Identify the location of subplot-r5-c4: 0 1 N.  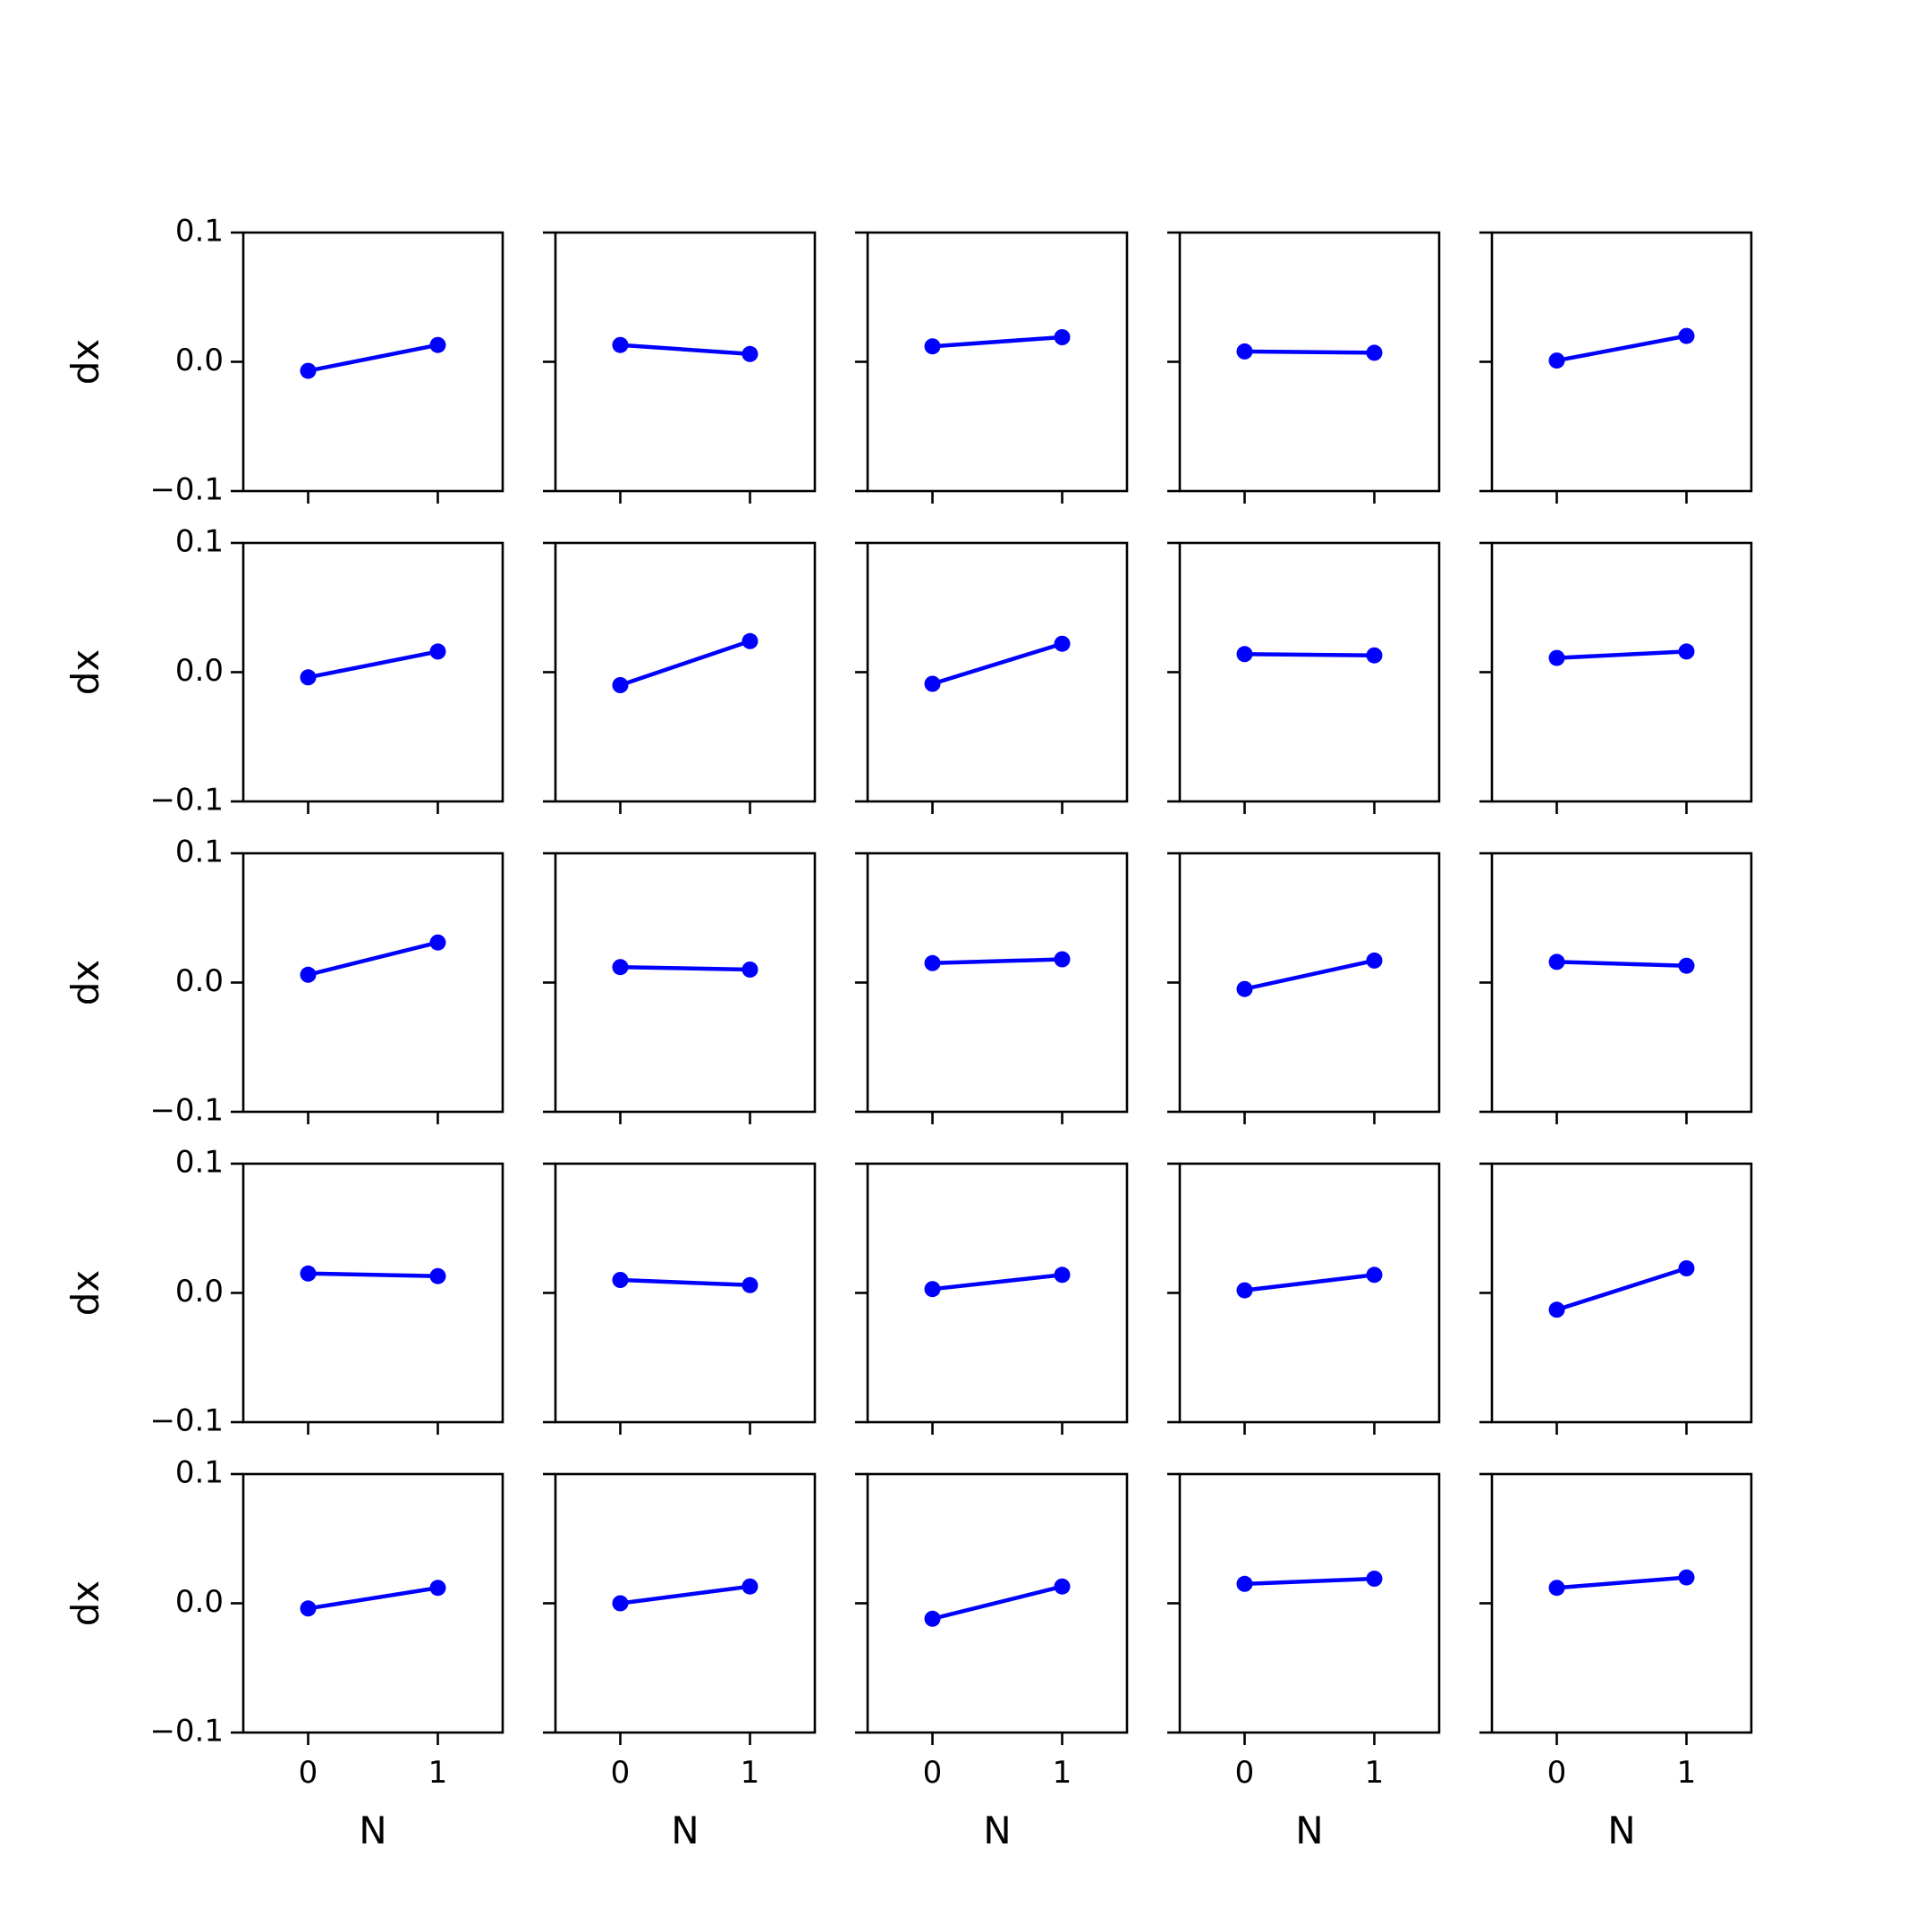
(1304, 1662).